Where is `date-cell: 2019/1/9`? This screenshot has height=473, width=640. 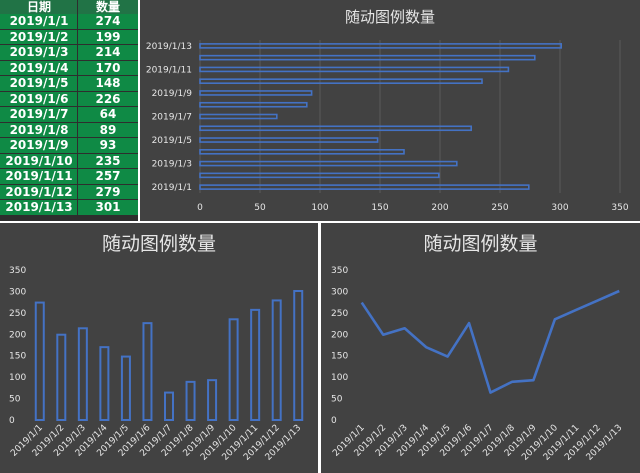
date-cell: 2019/1/9 is located at coordinates (39, 145).